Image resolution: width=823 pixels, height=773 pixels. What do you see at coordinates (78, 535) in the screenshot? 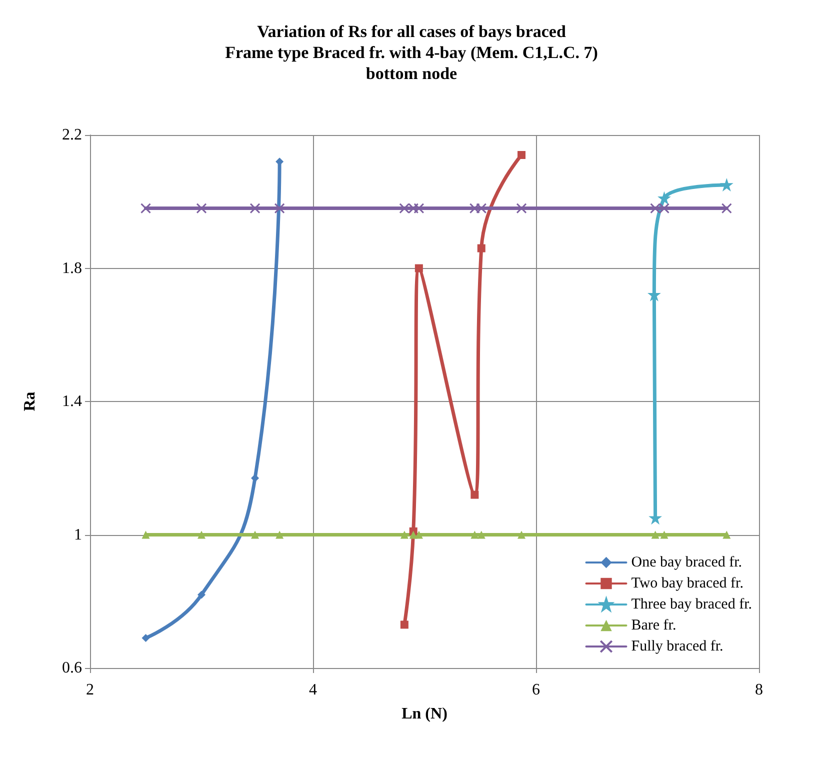
I see `y-tick-label: 1` at bounding box center [78, 535].